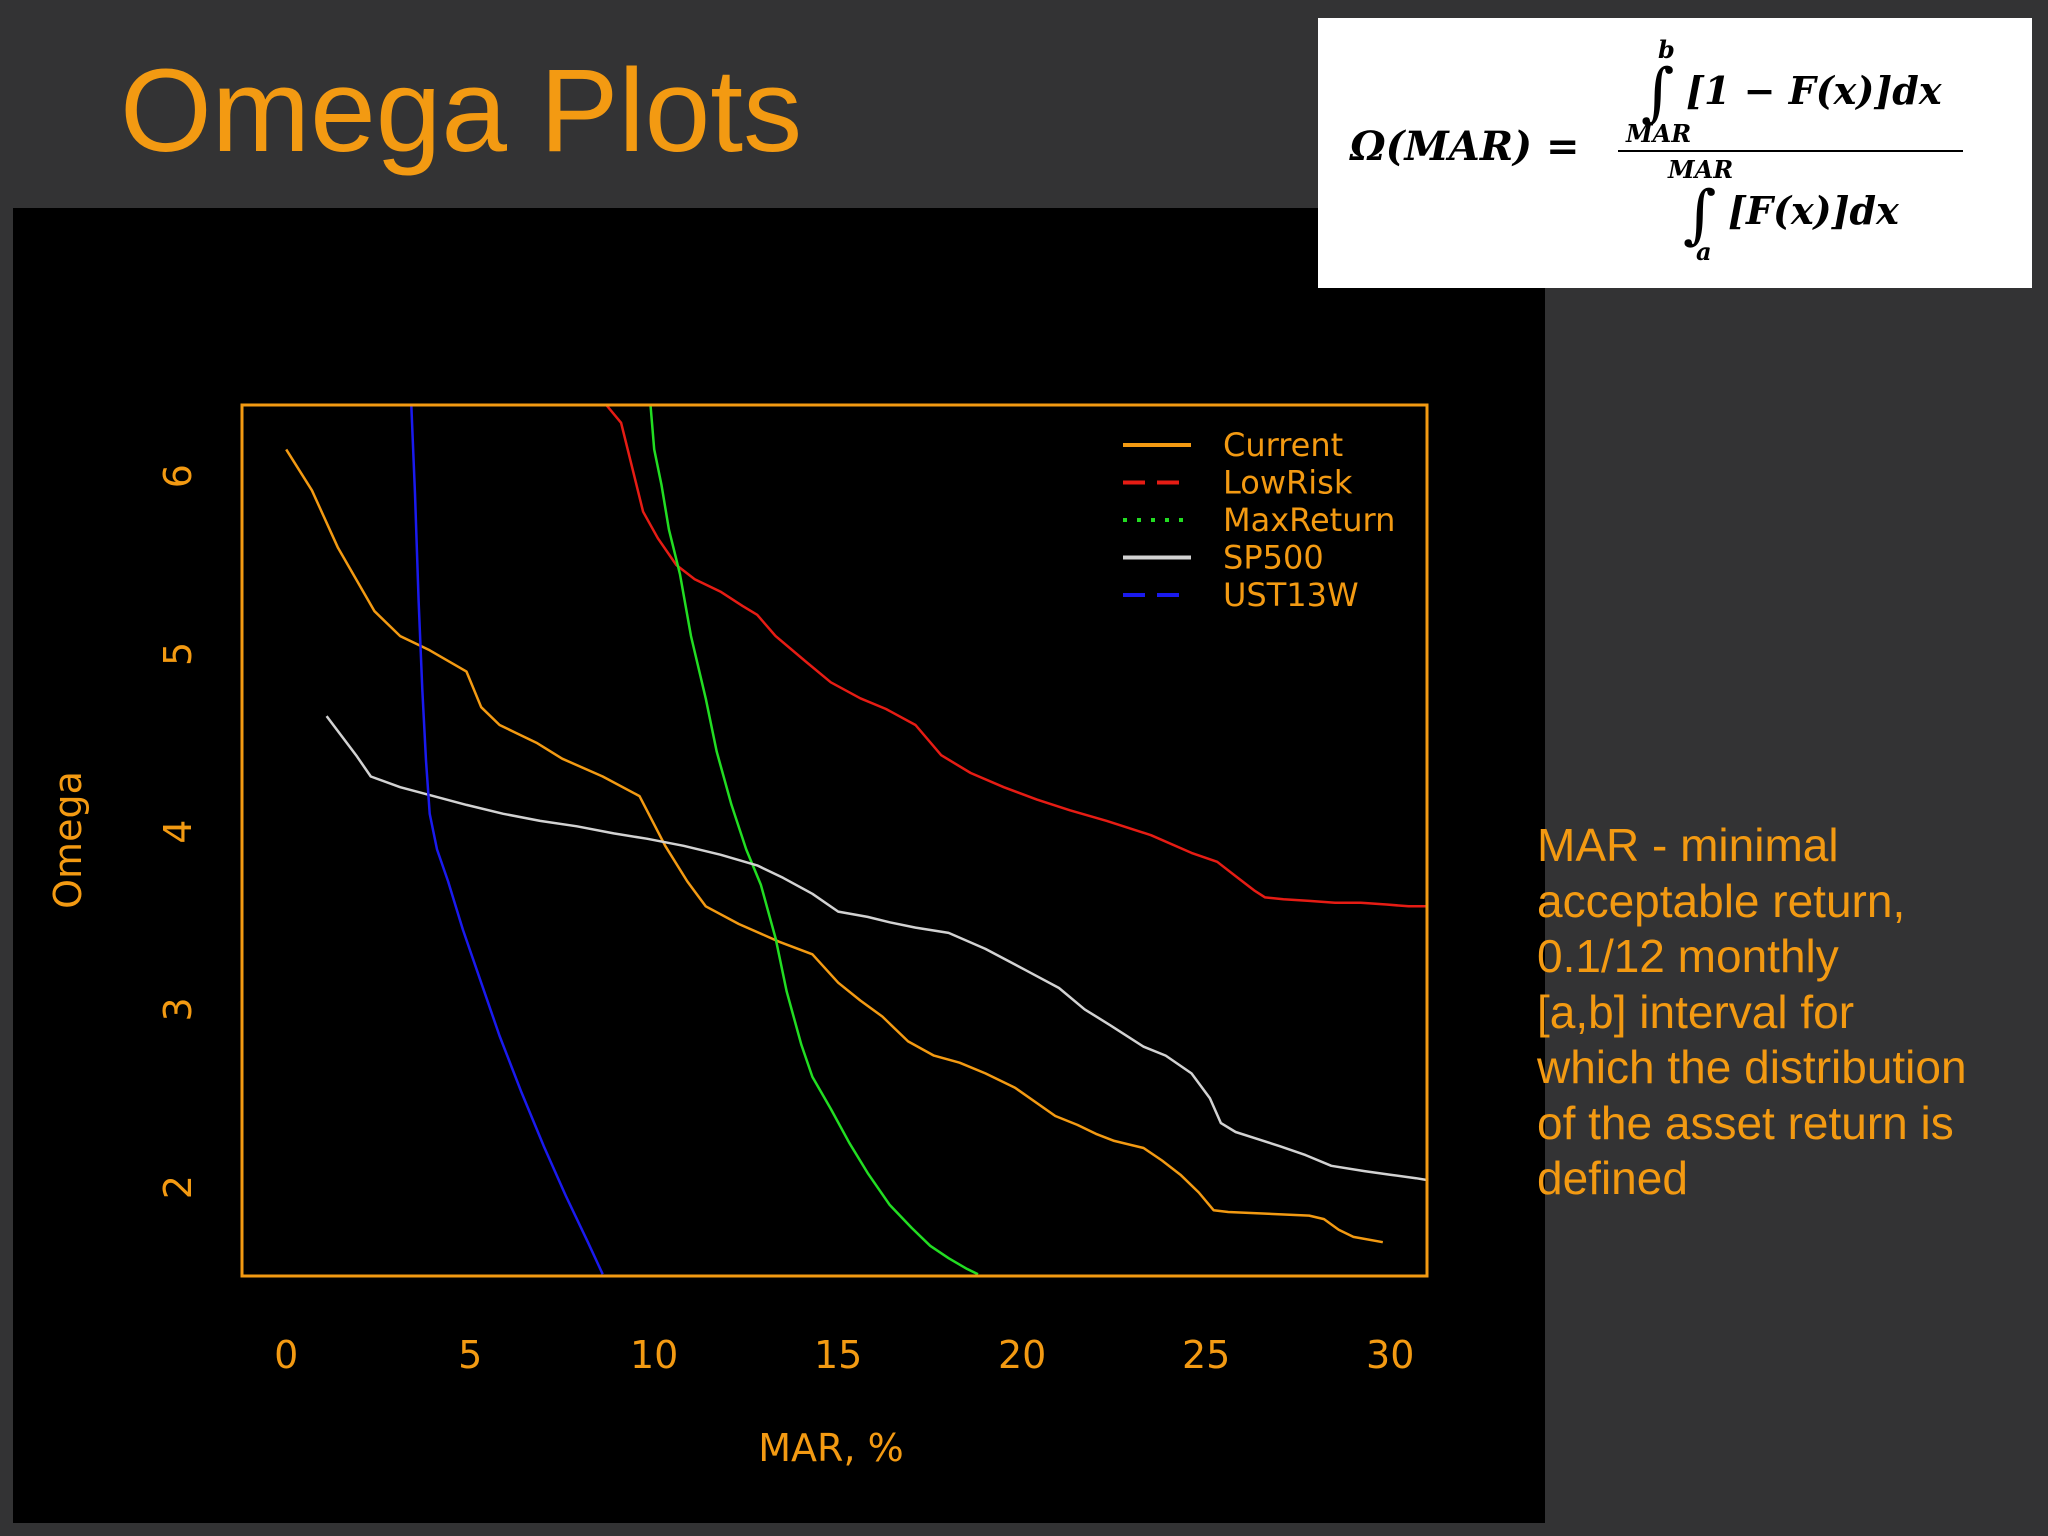  Describe the element at coordinates (1273, 558) in the screenshot. I see `legend-label: SP500` at that location.